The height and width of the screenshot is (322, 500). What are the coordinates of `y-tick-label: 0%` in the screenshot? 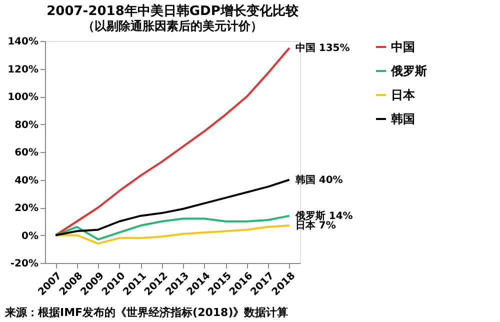 It's located at (30, 236).